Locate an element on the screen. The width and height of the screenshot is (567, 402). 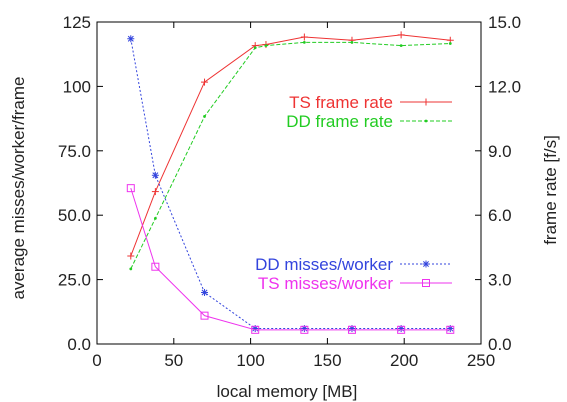
x-tick-label: 150 is located at coordinates (327, 360).